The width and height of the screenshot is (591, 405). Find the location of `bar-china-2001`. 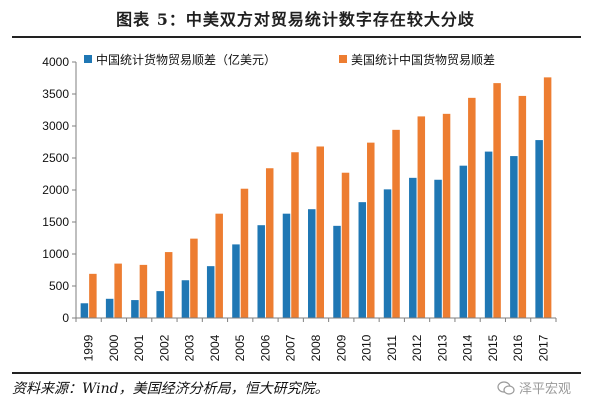

bar-china-2001 is located at coordinates (135, 309).